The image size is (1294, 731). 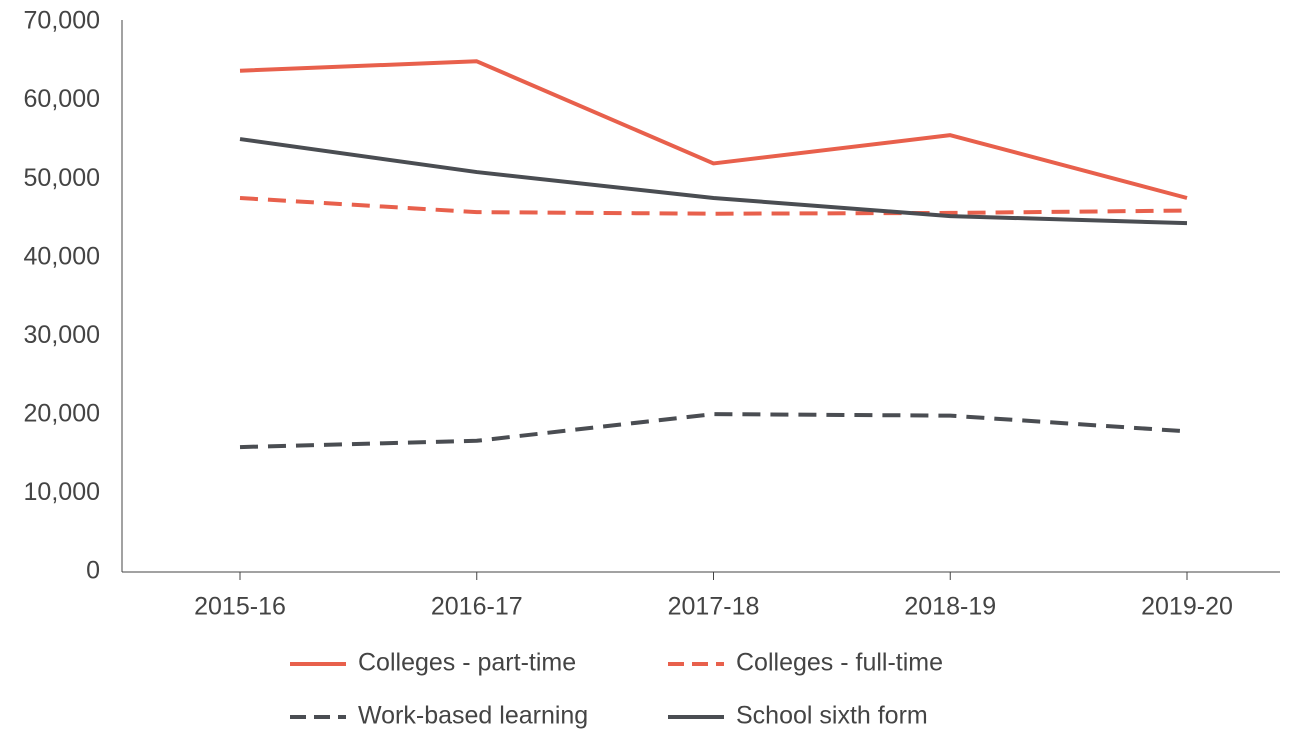 I want to click on y-tick-label: 0, so click(x=93, y=571).